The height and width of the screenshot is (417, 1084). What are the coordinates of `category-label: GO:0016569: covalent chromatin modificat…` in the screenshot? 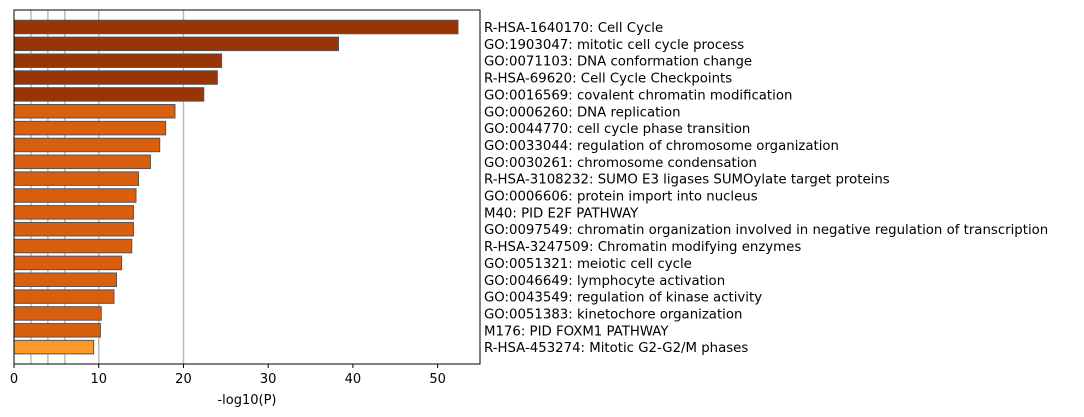 It's located at (638, 95).